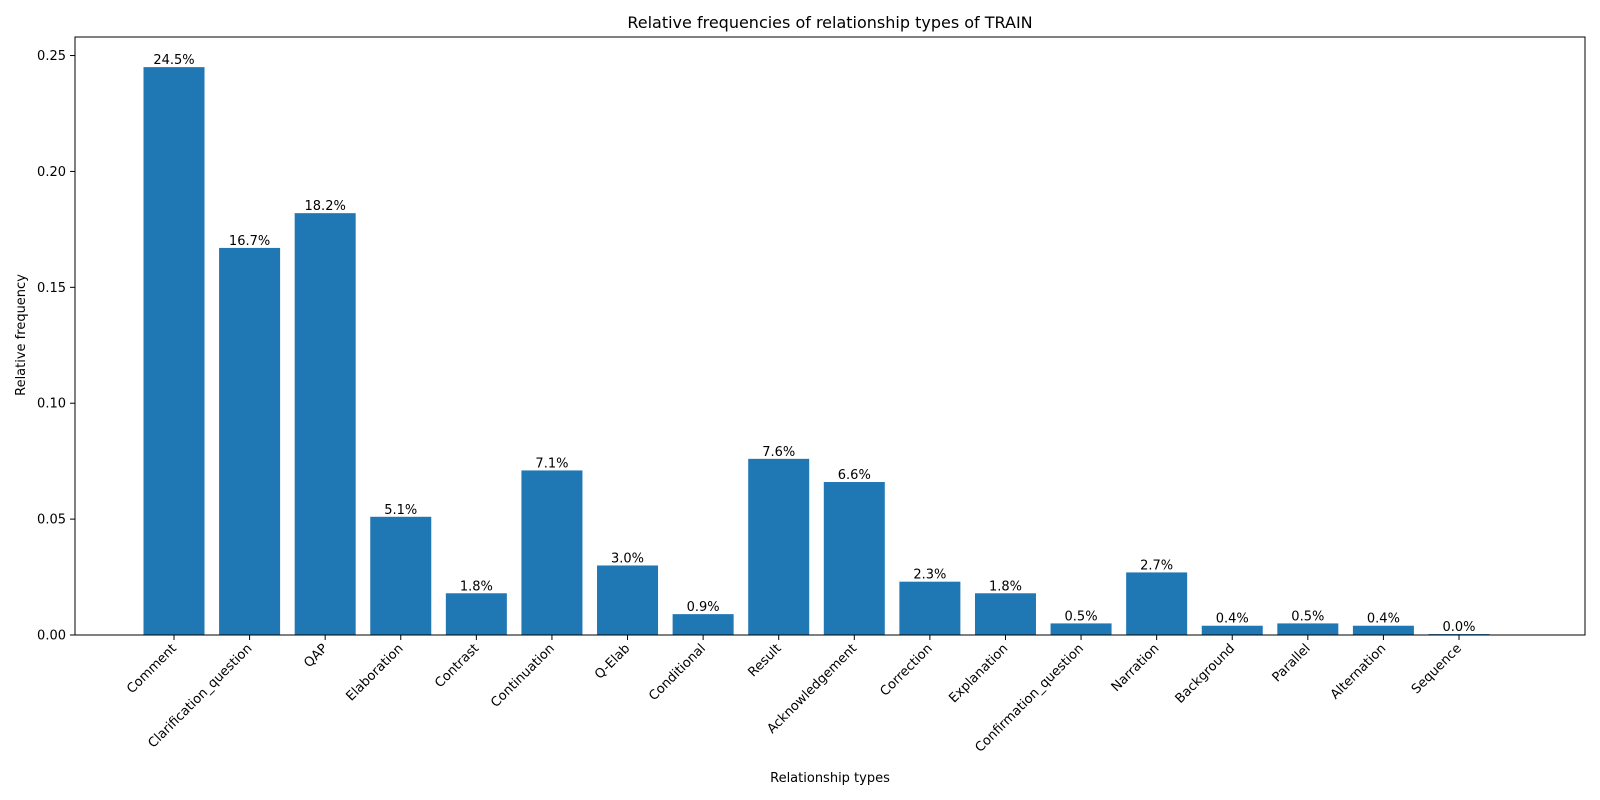  What do you see at coordinates (907, 670) in the screenshot?
I see `x-tick-label: Correction` at bounding box center [907, 670].